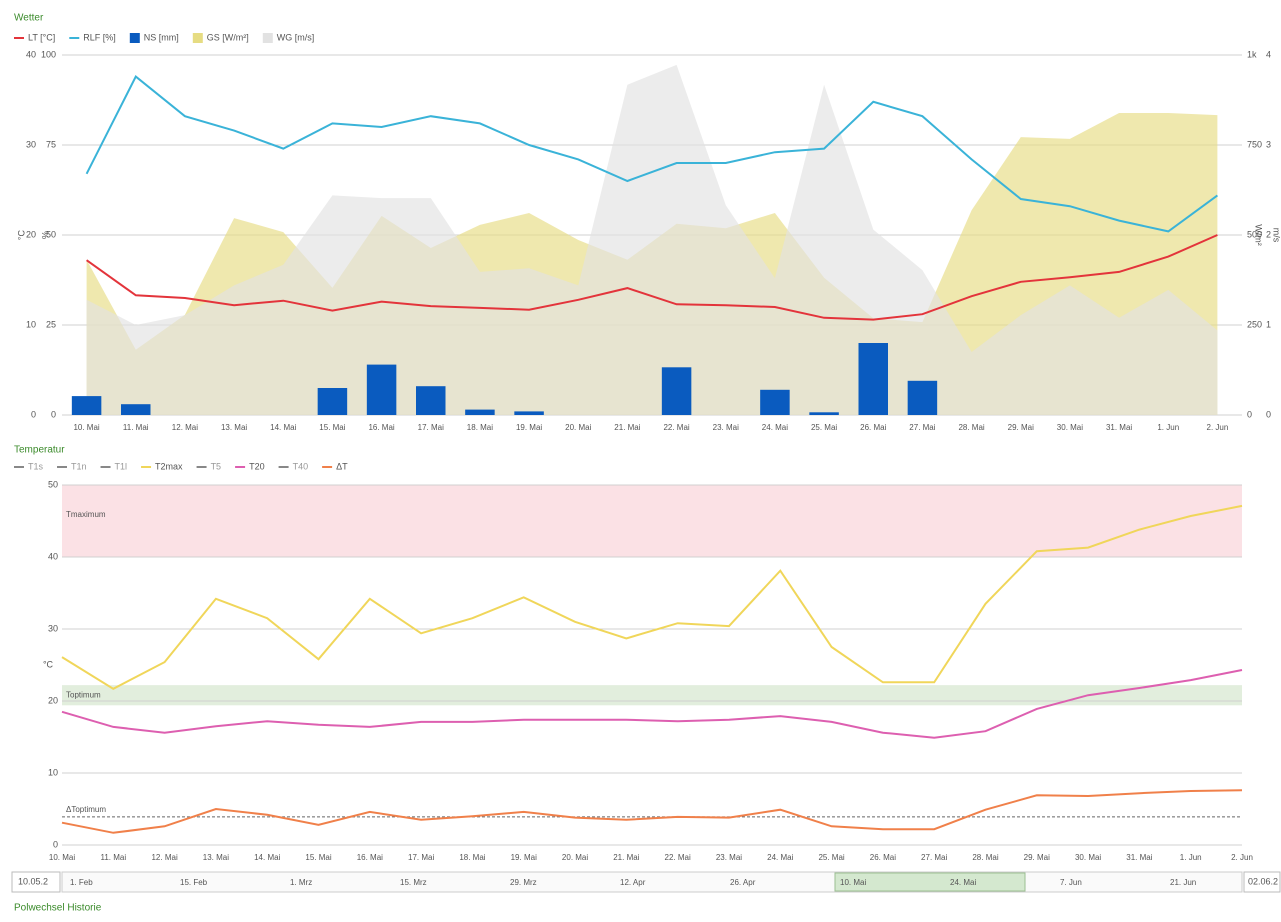 The height and width of the screenshot is (922, 1281). I want to click on x-tick-label: 1. Jun, so click(1168, 427).